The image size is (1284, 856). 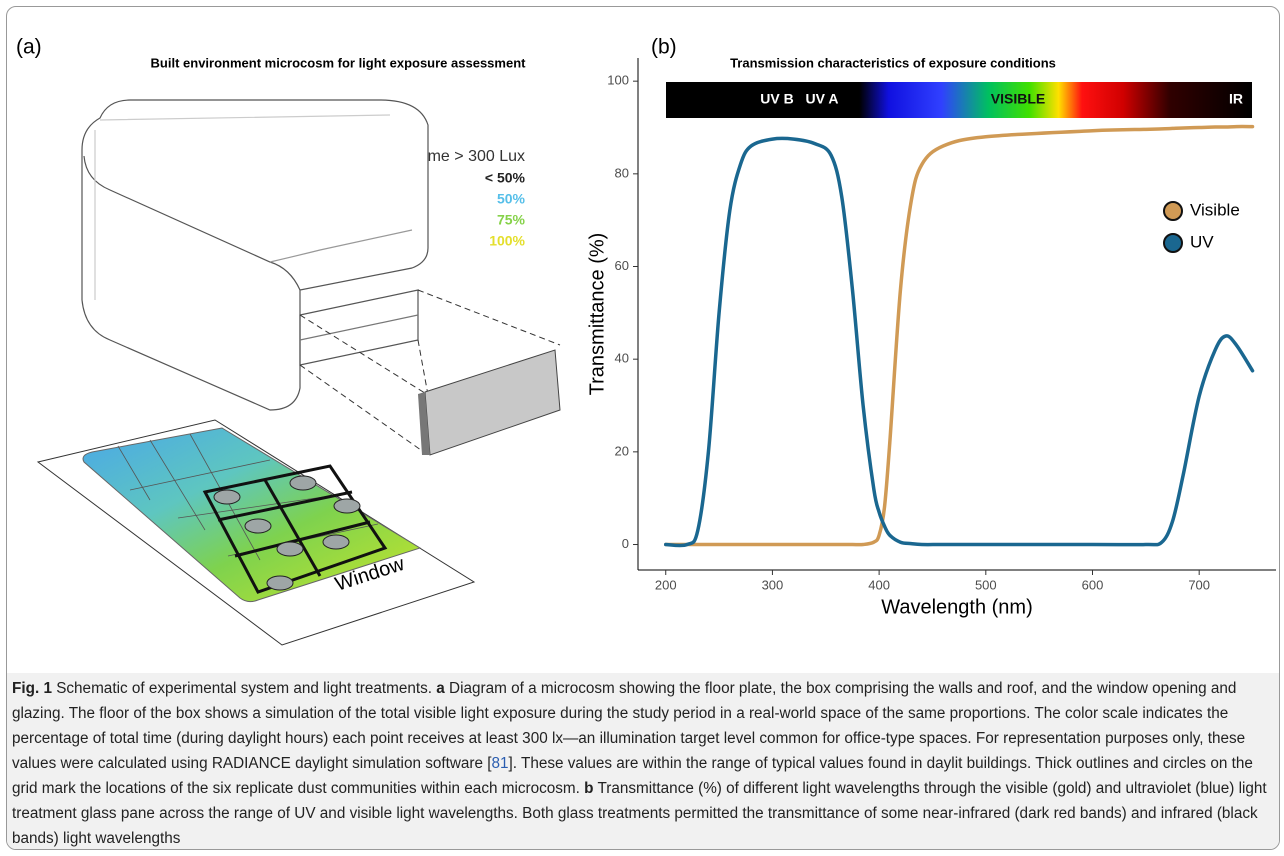 I want to click on figure-label: Fig. 1, so click(x=32, y=688).